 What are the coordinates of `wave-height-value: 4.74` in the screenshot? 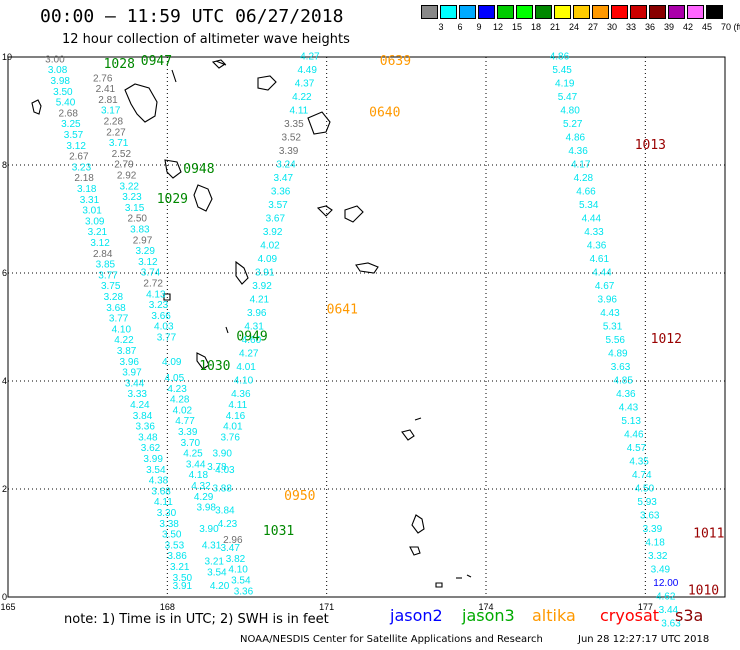 It's located at (642, 475).